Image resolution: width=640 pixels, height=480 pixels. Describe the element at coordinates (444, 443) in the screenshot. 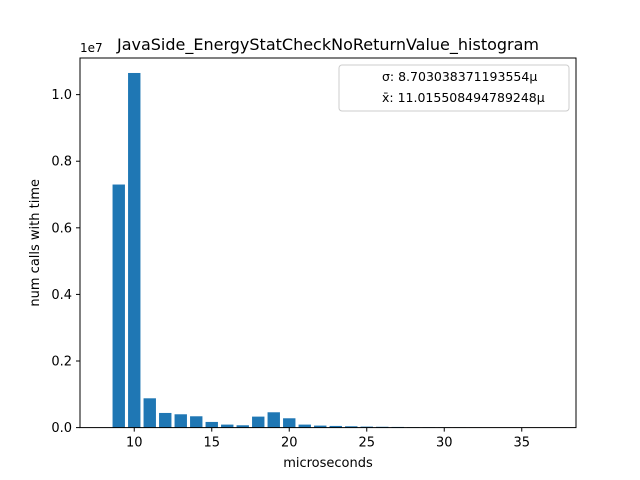

I see `x-tick-label: 30` at that location.